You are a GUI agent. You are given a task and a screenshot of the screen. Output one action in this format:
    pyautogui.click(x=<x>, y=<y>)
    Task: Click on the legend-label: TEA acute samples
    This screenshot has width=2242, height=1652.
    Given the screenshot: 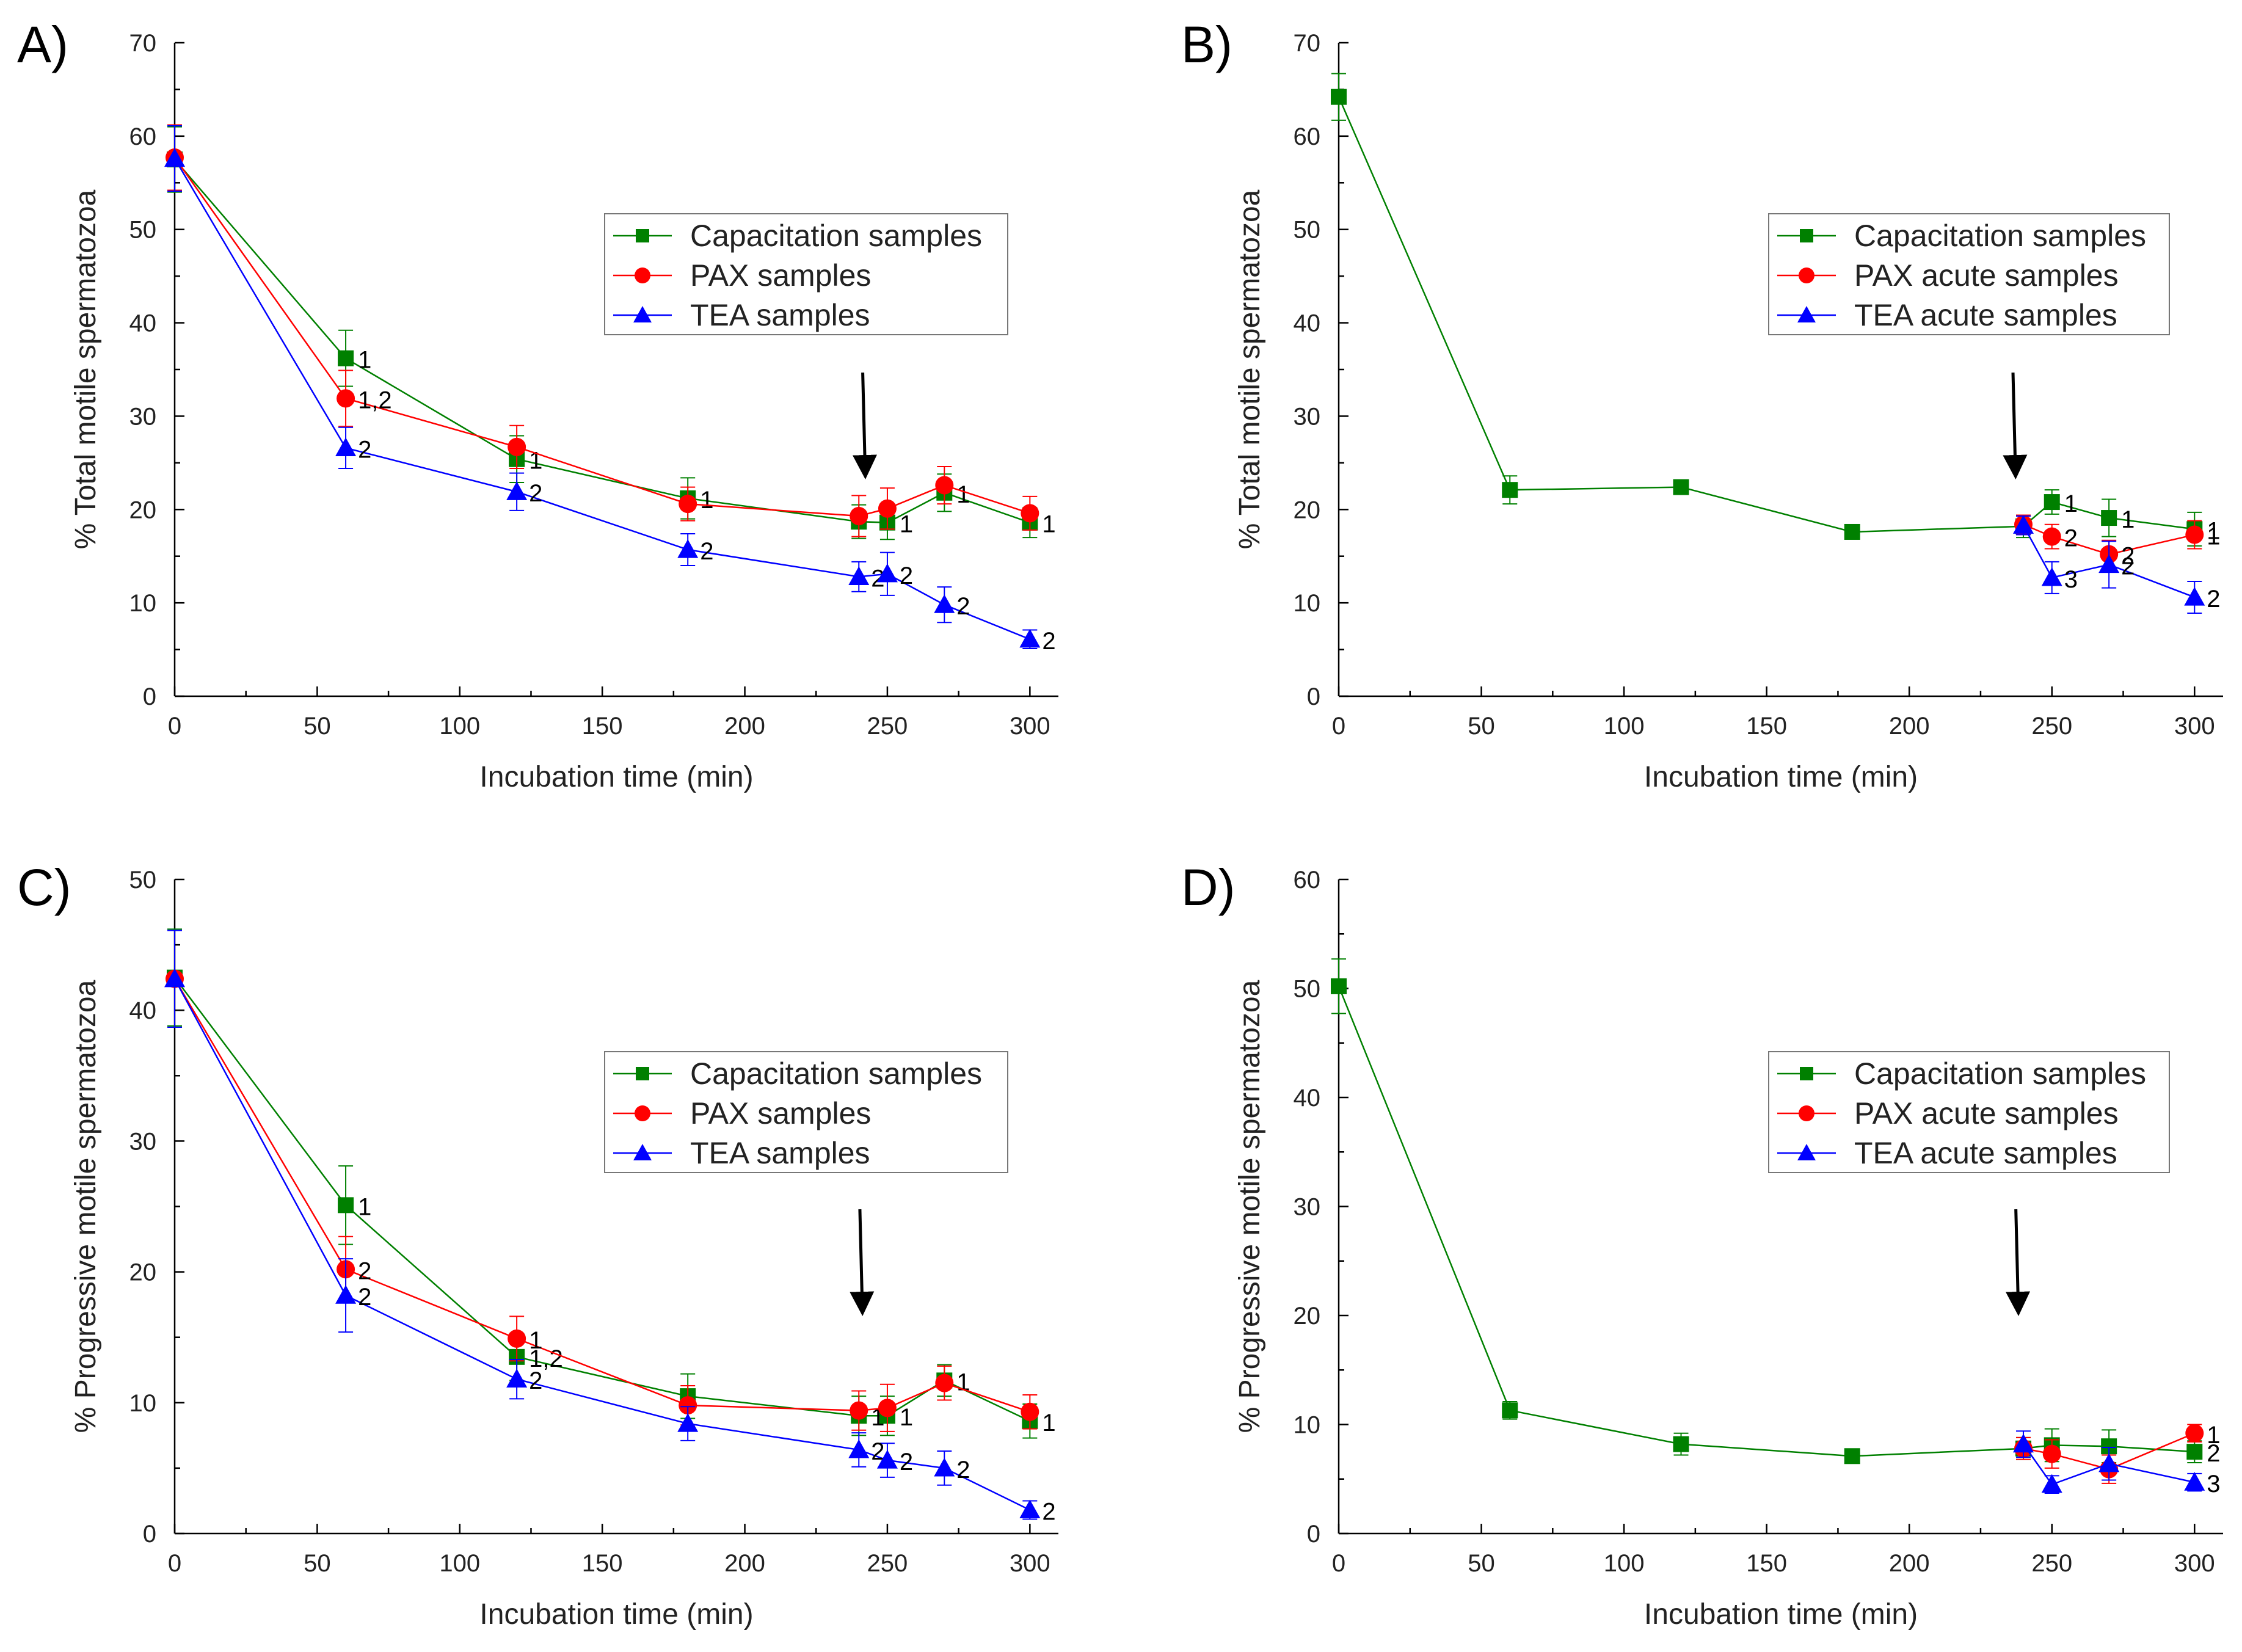 What is the action you would take?
    pyautogui.click(x=1985, y=315)
    